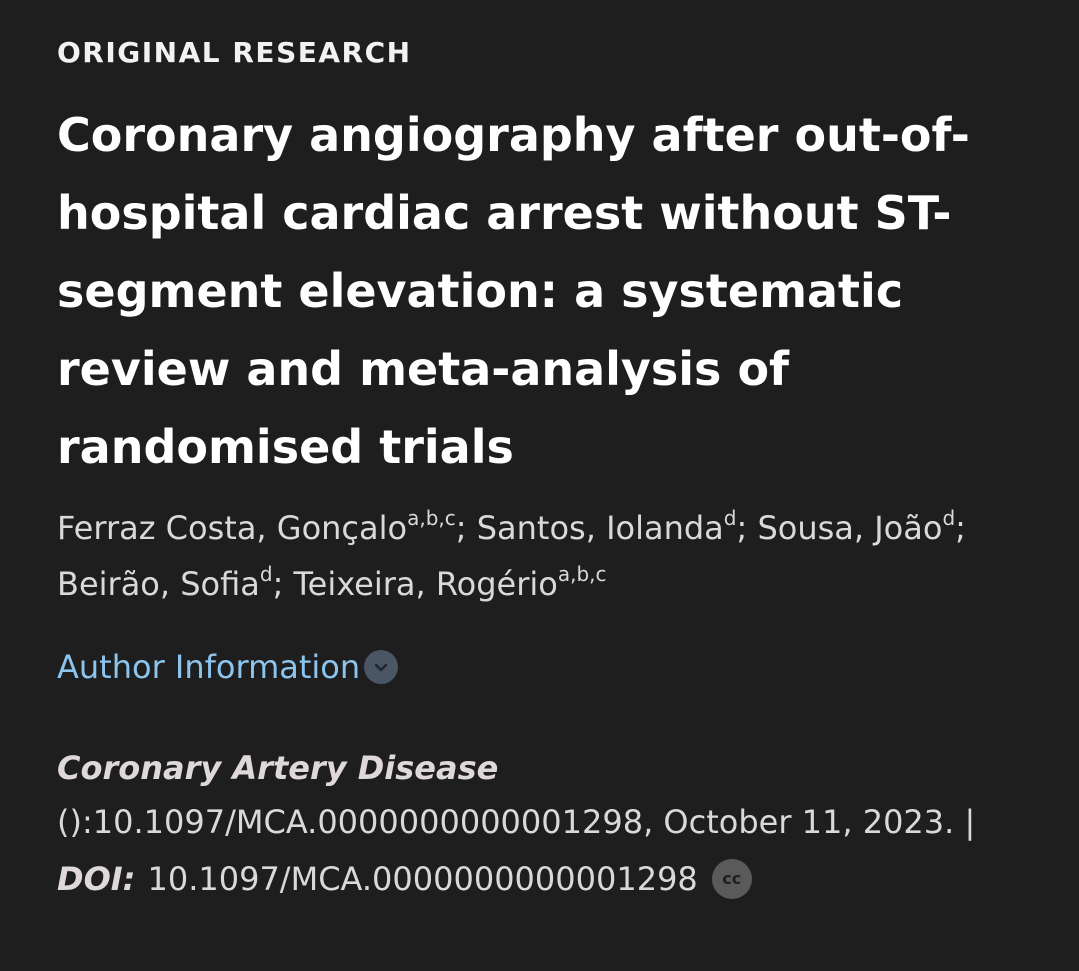  Describe the element at coordinates (422, 879) in the screenshot. I see `doi-value: 10.1097/MCA.0000000000001298` at that location.